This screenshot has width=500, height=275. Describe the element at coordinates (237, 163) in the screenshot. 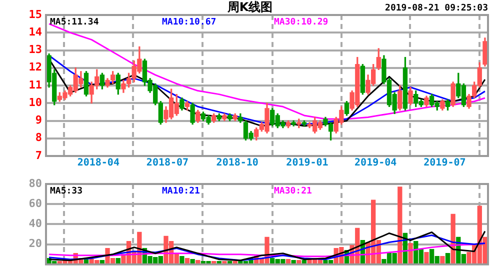

I see `x-tick-label: 2018-10` at that location.